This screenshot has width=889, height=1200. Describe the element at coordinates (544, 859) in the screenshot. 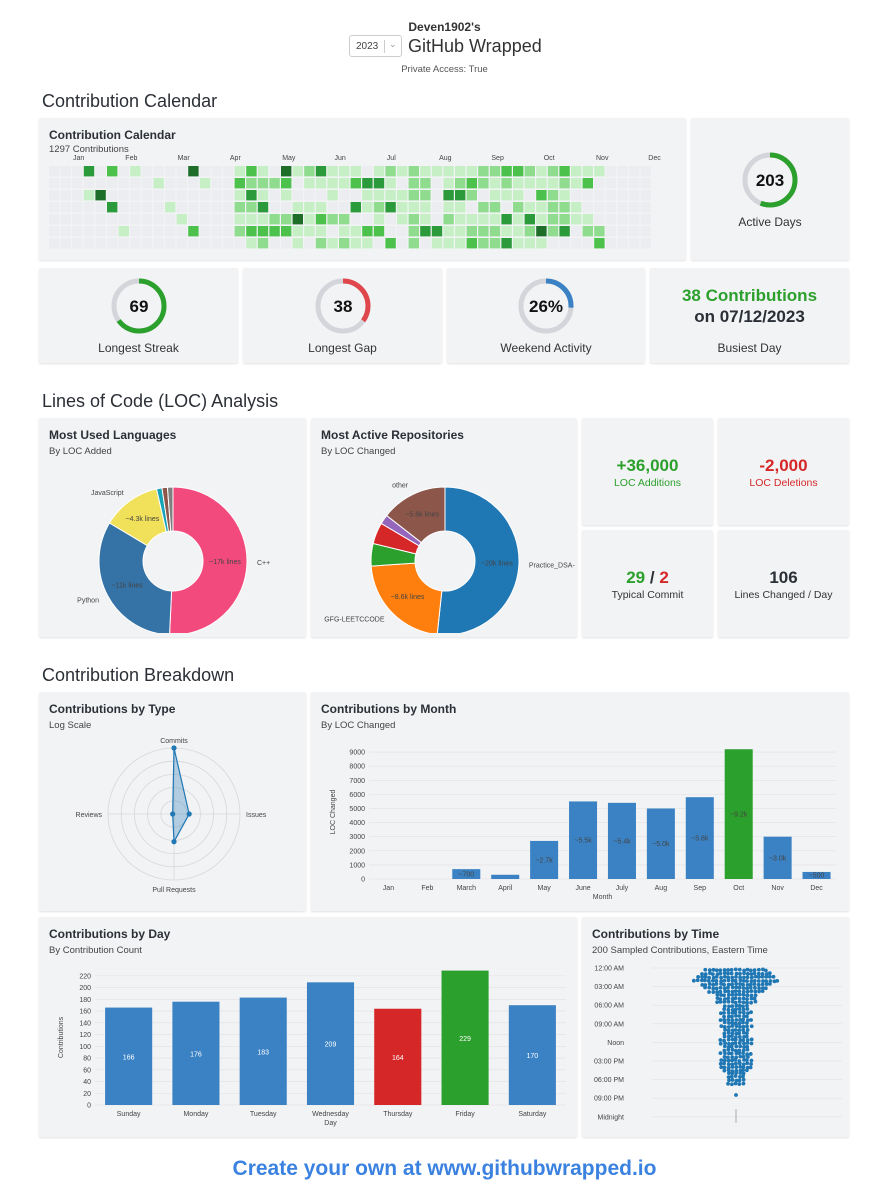

I see `month-bar` at that location.